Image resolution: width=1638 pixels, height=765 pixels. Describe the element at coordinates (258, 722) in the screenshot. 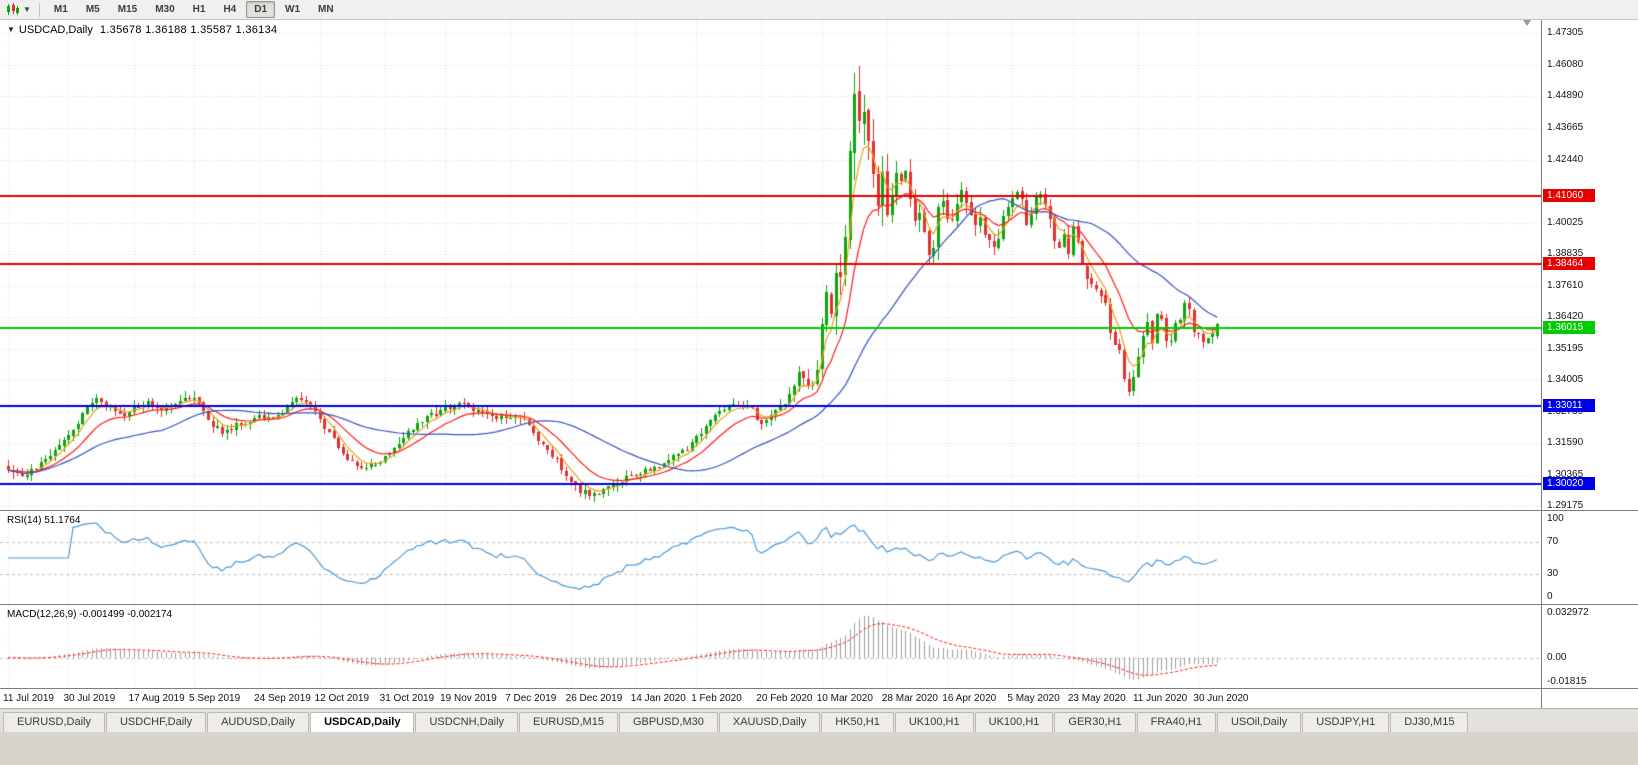

I see `chart-tab-audusd-daily: AUDUSD,Daily` at that location.